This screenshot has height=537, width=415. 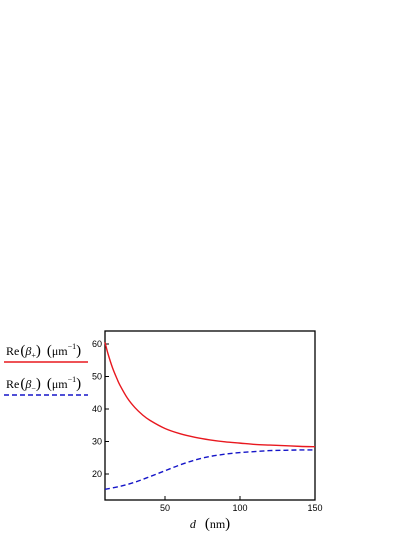 I want to click on legend: Re(β+) (μm−1) Re(β−) (μm−1), so click(x=46, y=369).